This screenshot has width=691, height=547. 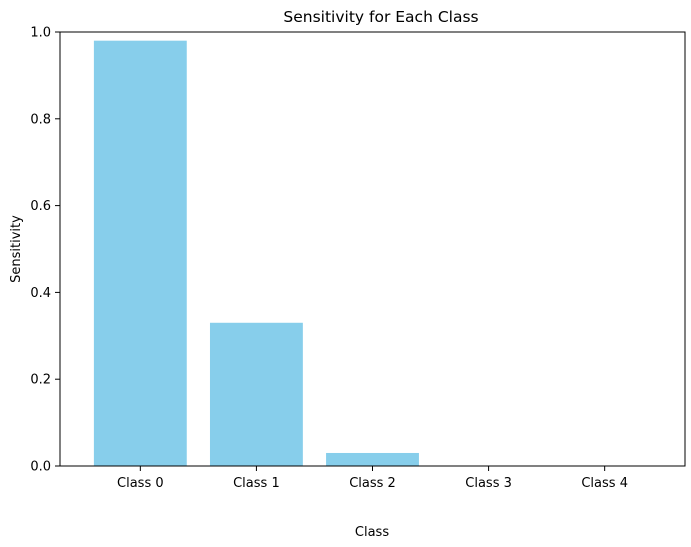 I want to click on y-tick-label: 0.0, so click(x=40, y=467).